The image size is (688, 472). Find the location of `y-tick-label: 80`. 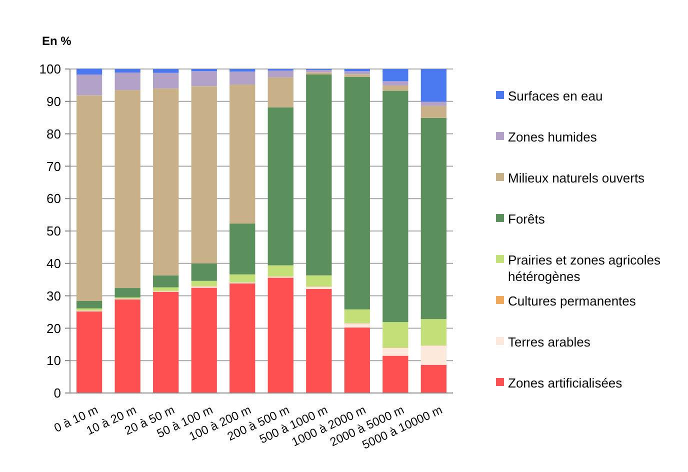

y-tick-label: 80 is located at coordinates (53, 134).